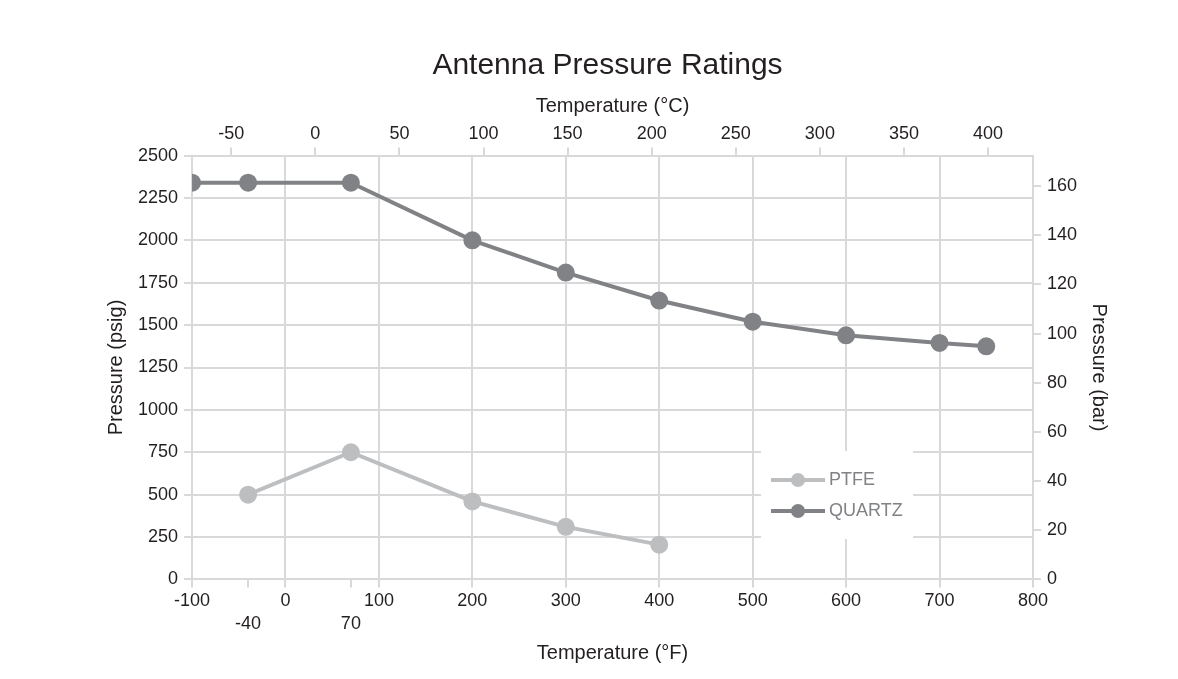 This screenshot has width=1178, height=679. Describe the element at coordinates (158, 281) in the screenshot. I see `y-tick-label: 1750` at that location.